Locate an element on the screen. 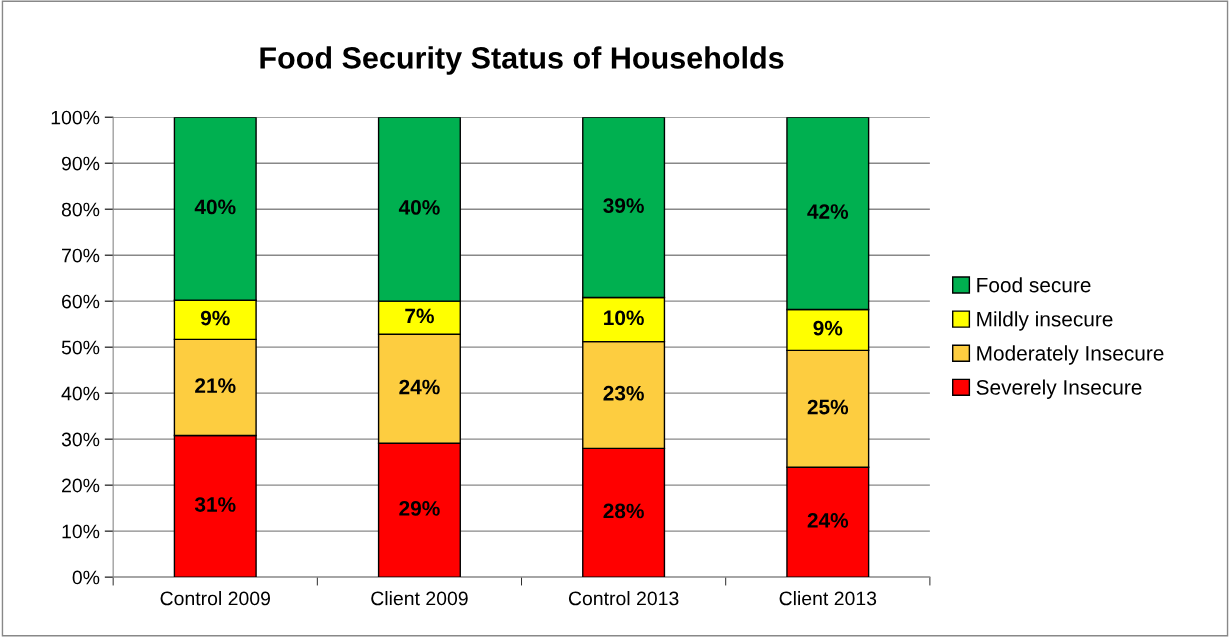 This screenshot has width=1230, height=637. data-label: 28% is located at coordinates (623, 511).